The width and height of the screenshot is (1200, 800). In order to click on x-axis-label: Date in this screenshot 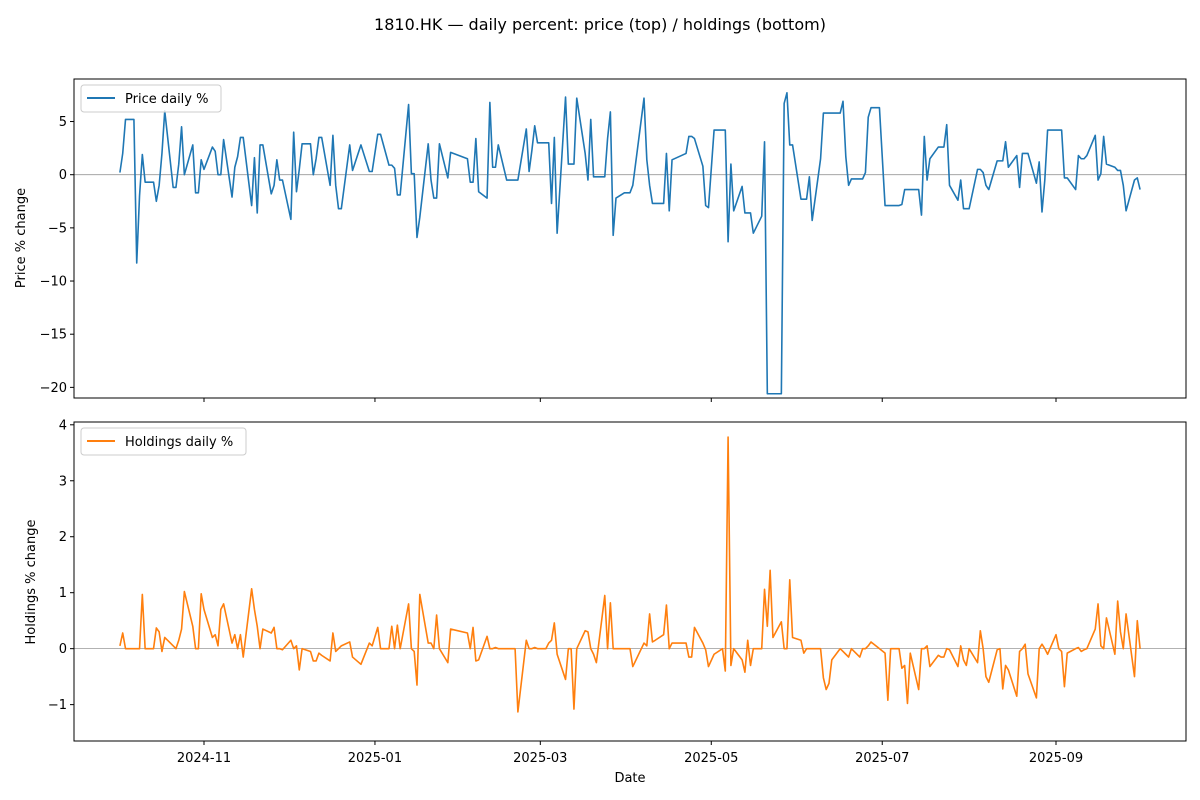, I will do `click(629, 778)`.